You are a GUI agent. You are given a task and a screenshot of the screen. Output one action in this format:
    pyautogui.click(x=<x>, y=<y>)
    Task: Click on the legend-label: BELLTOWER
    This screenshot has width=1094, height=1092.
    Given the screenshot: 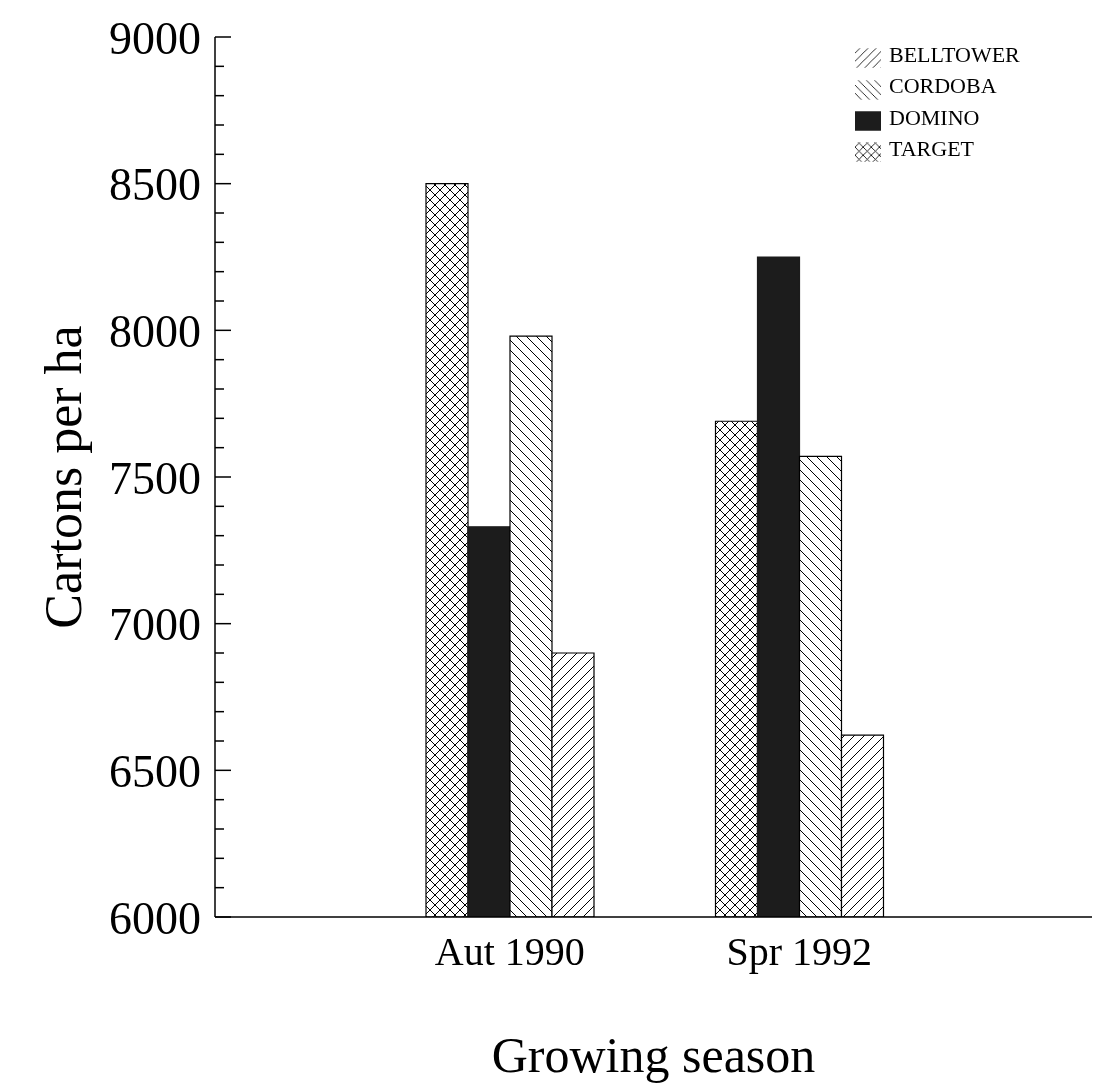 What is the action you would take?
    pyautogui.click(x=954, y=54)
    